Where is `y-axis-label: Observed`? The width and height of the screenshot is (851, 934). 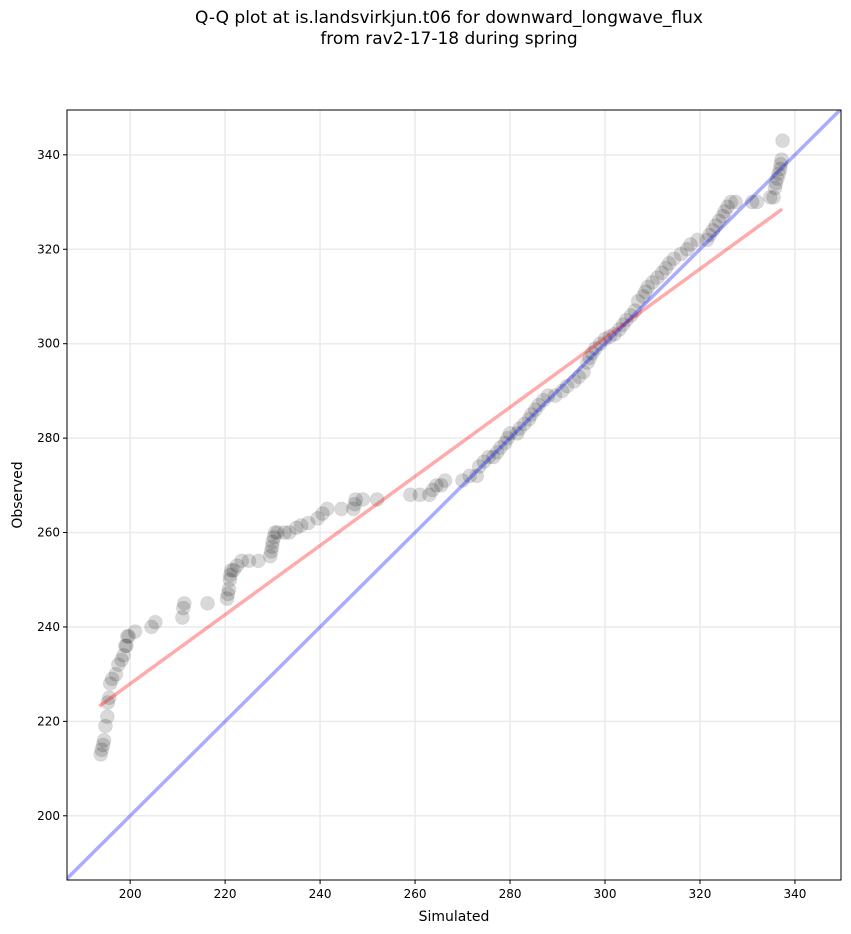
y-axis-label: Observed is located at coordinates (18, 494).